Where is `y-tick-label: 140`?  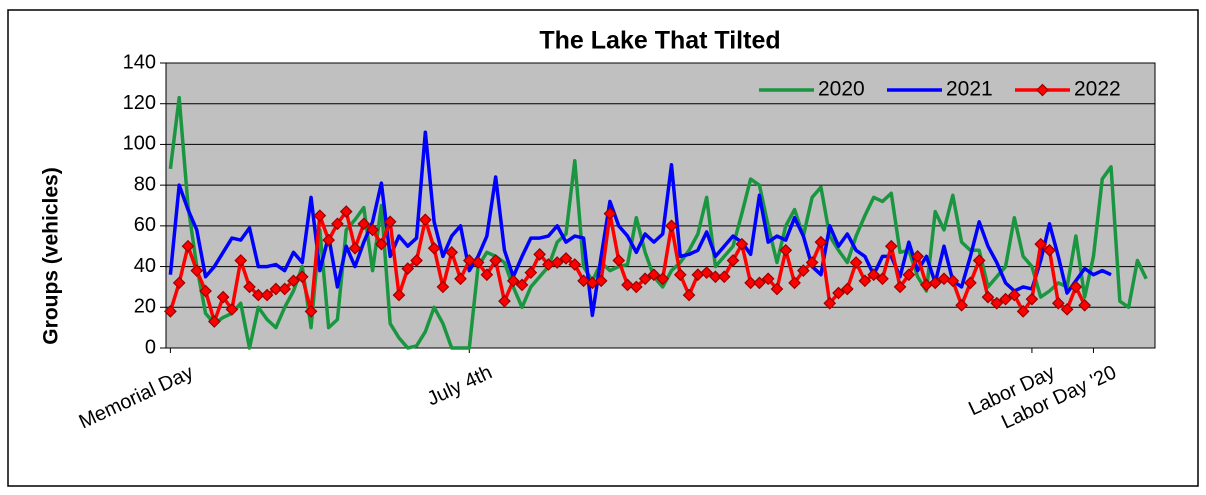
y-tick-label: 140 is located at coordinates (139, 62).